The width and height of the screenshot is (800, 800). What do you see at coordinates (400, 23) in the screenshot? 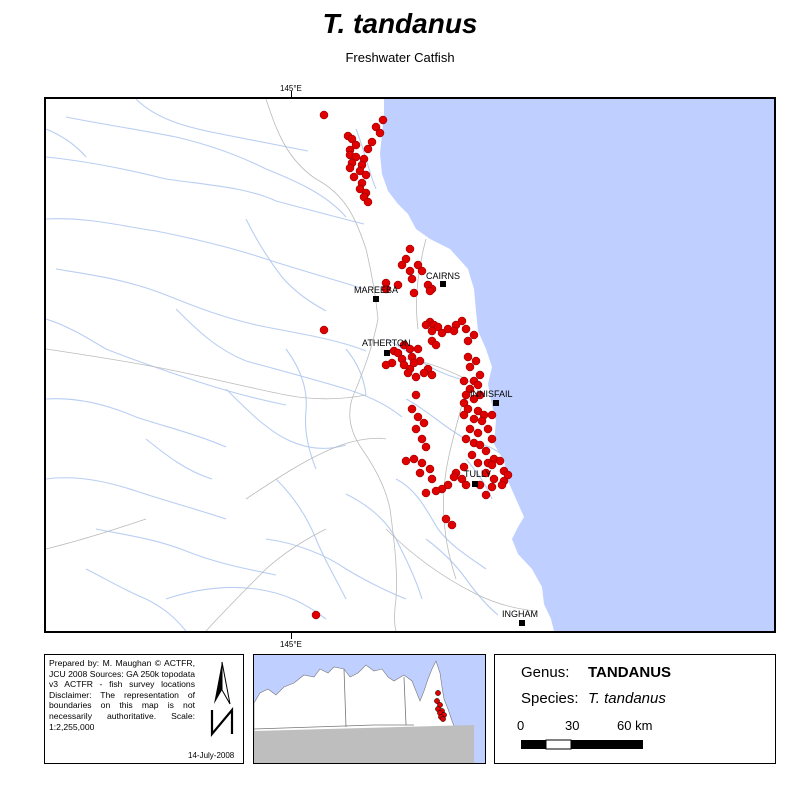
I see `map-title: T. tandanus` at bounding box center [400, 23].